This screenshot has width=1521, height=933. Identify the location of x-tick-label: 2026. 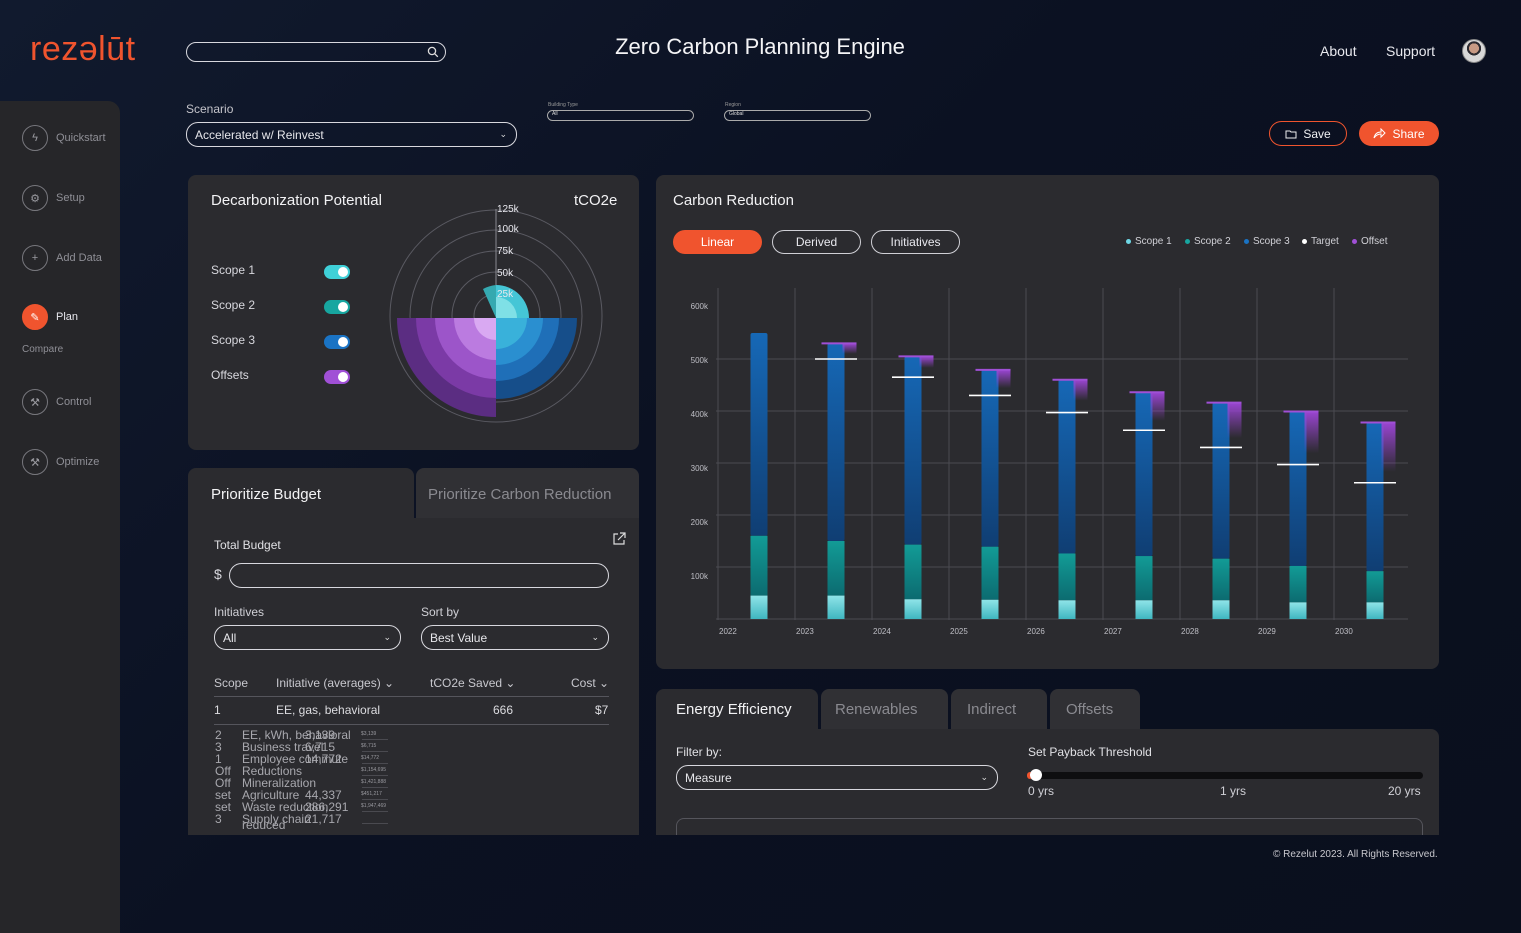
(1036, 631).